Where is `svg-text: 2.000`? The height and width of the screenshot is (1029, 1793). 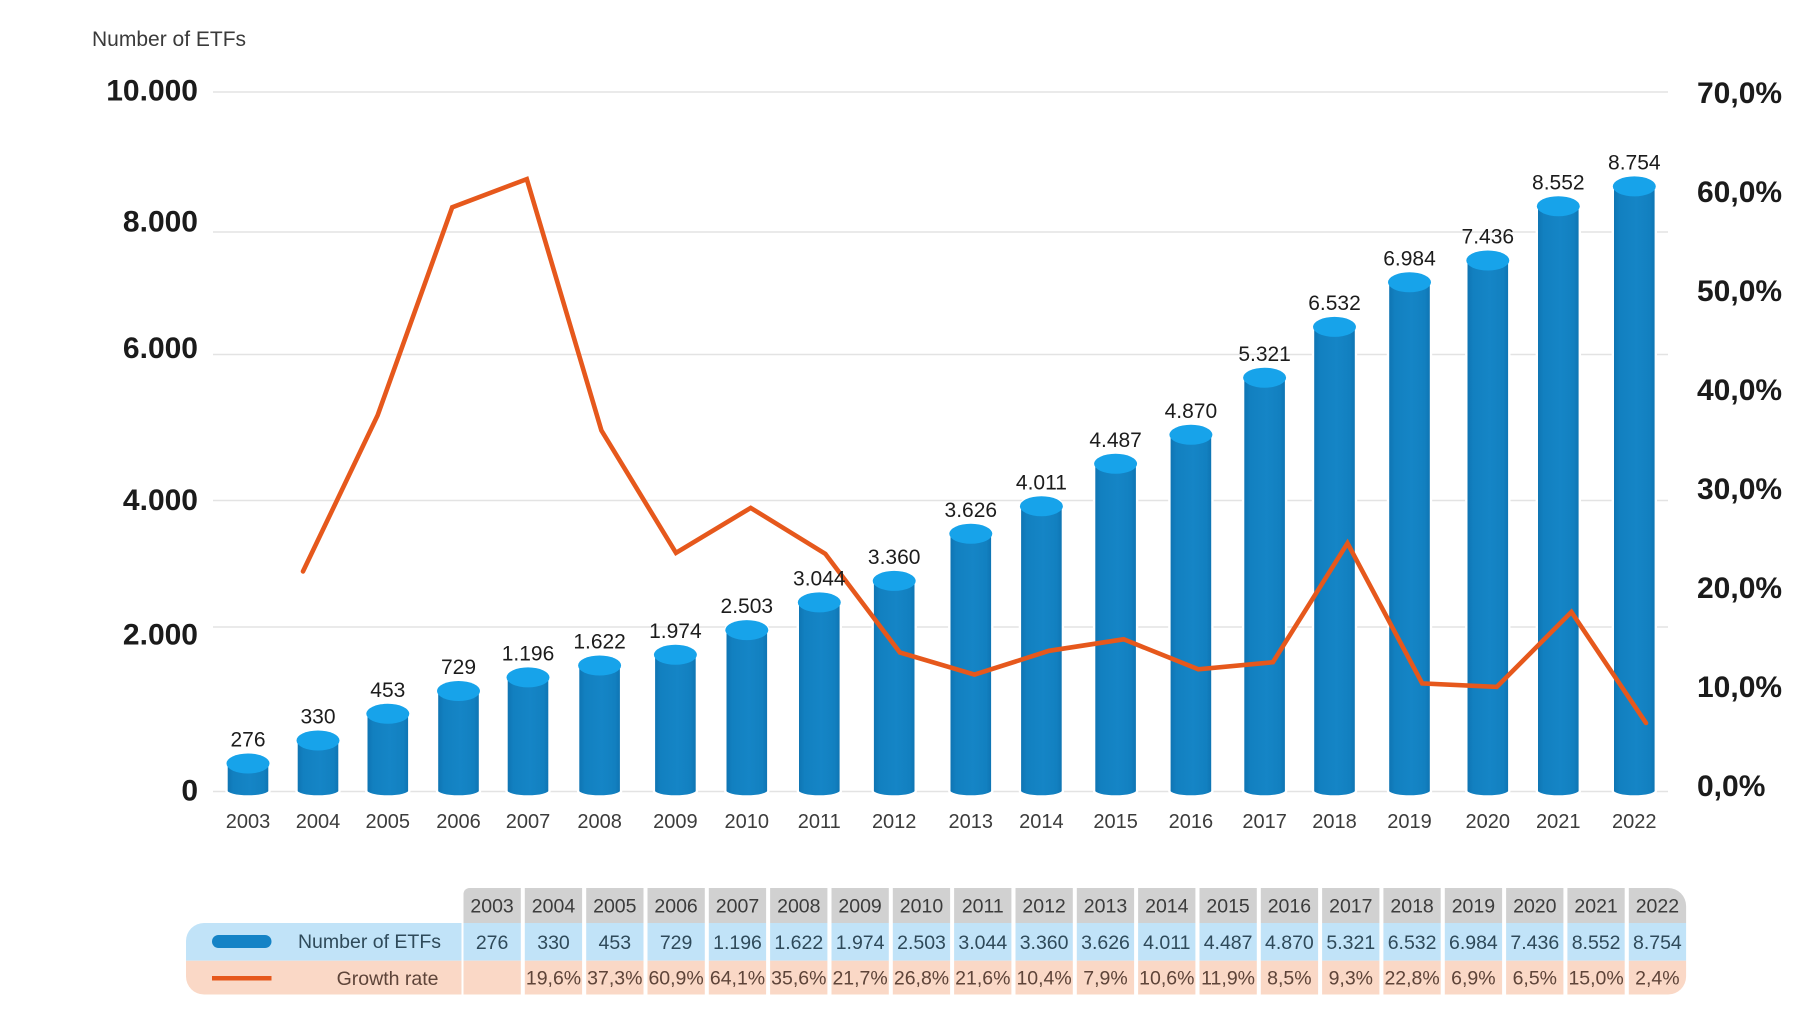
svg-text: 2.000 is located at coordinates (160, 635).